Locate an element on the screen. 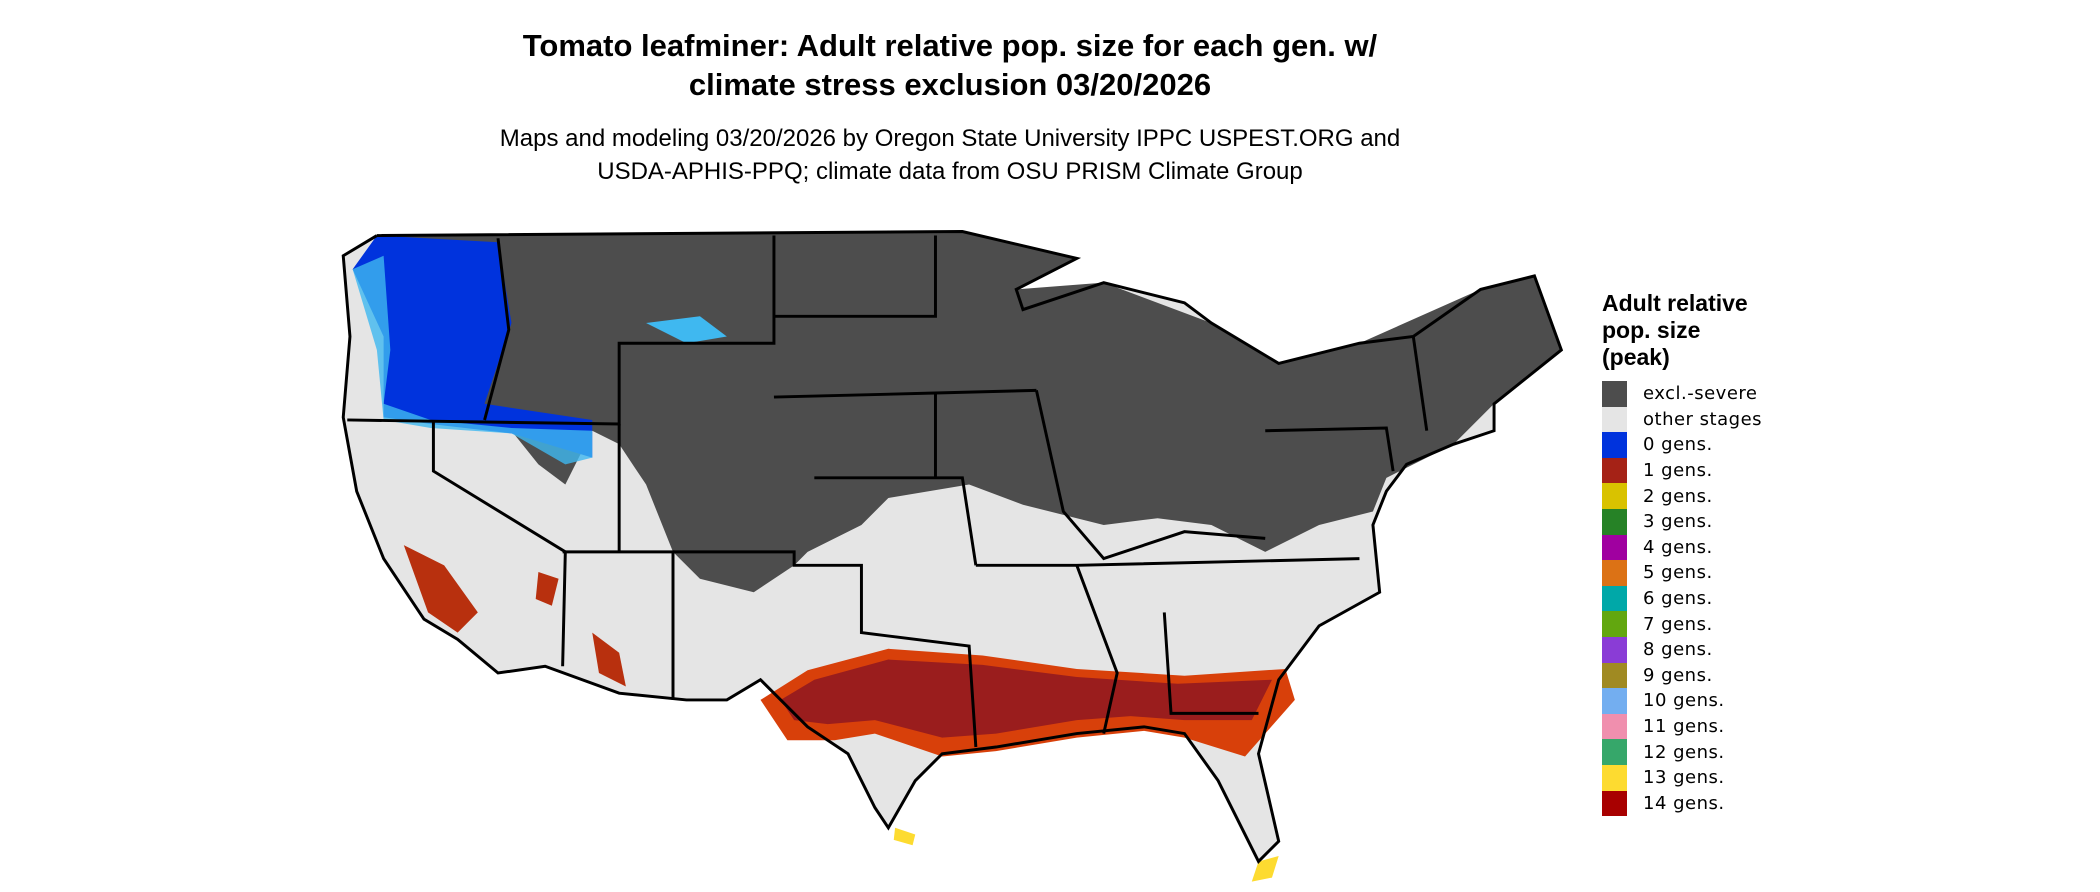  legend-item: 1 gens. is located at coordinates (1682, 470).